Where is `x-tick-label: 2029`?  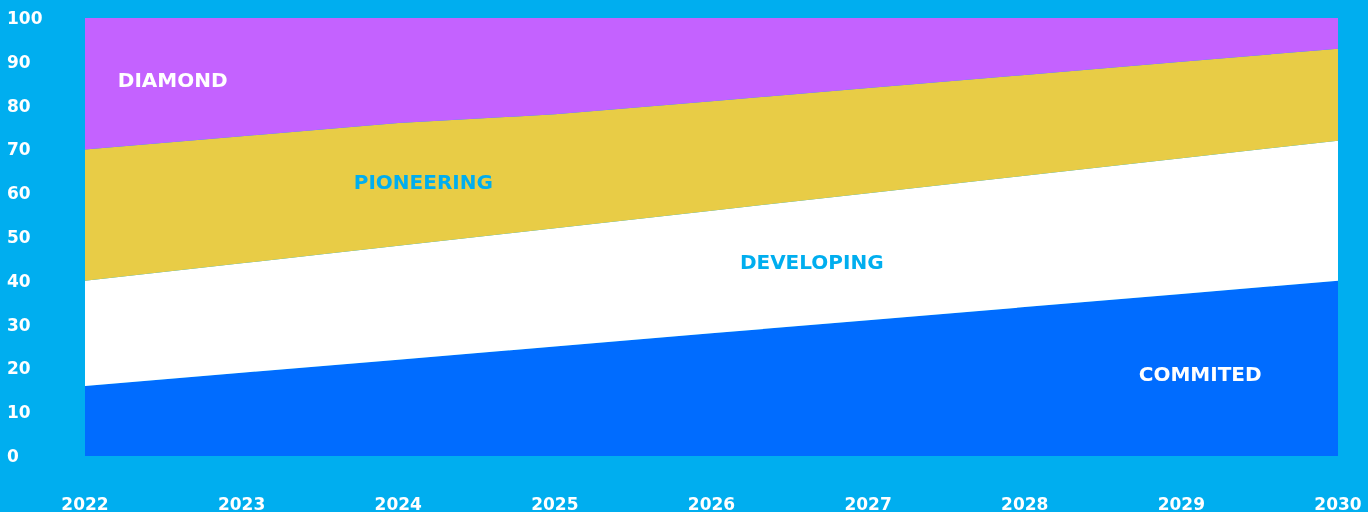 x-tick-label: 2029 is located at coordinates (1181, 503).